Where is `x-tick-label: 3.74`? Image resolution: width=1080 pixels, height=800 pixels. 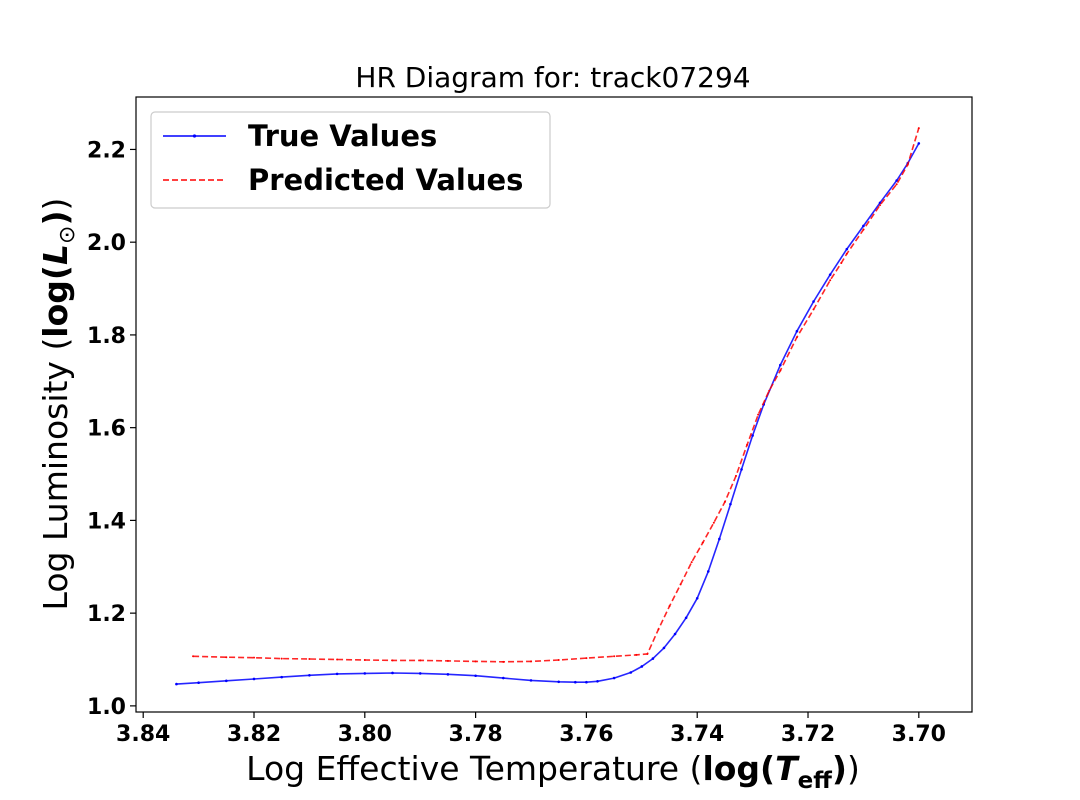
x-tick-label: 3.74 is located at coordinates (697, 734).